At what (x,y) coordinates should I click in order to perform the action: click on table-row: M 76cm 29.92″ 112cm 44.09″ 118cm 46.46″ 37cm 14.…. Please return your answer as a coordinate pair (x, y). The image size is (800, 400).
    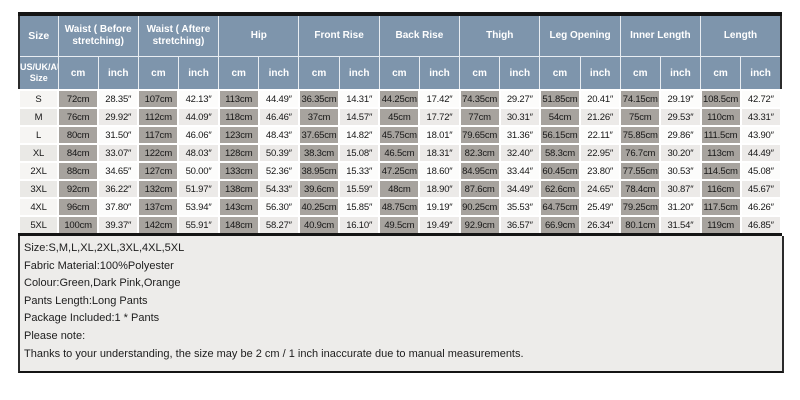
    Looking at the image, I should click on (400, 117).